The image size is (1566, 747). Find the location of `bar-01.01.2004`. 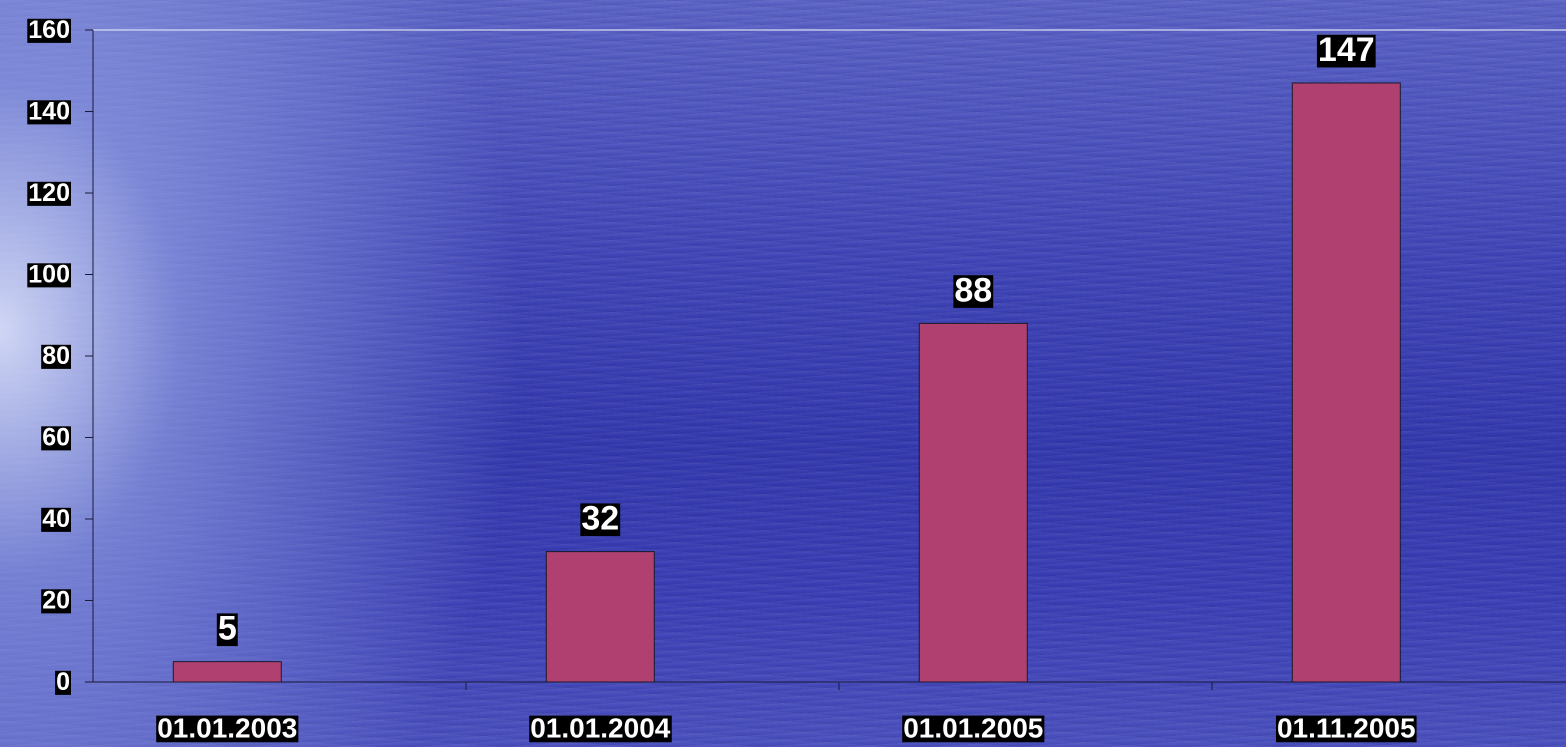

bar-01.01.2004 is located at coordinates (600, 617).